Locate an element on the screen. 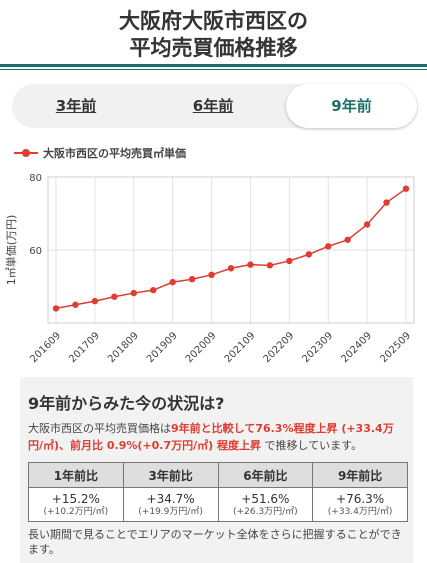 This screenshot has width=427, height=563. tab-3-years-label: 3年前 is located at coordinates (76, 106).